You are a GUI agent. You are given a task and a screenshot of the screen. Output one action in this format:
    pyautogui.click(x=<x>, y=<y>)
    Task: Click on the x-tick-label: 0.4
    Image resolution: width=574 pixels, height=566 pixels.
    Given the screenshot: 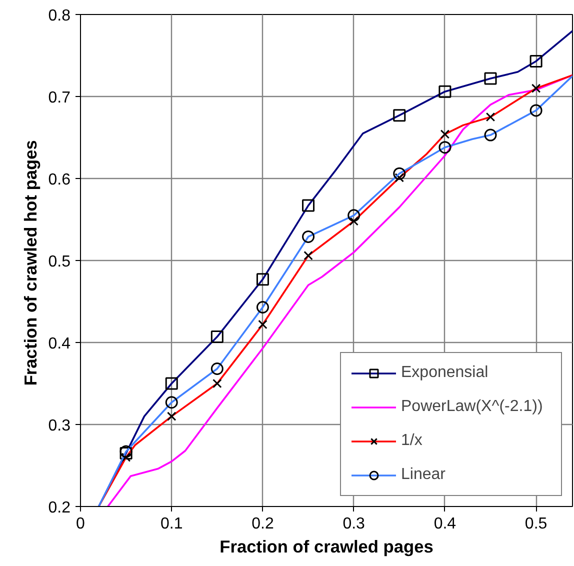 What is the action you would take?
    pyautogui.click(x=445, y=524)
    